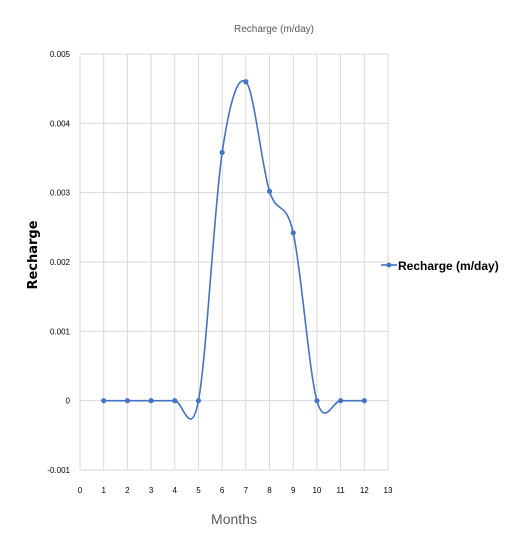 Image resolution: width=530 pixels, height=542 pixels. What do you see at coordinates (175, 490) in the screenshot?
I see `x-tick-label: 4` at bounding box center [175, 490].